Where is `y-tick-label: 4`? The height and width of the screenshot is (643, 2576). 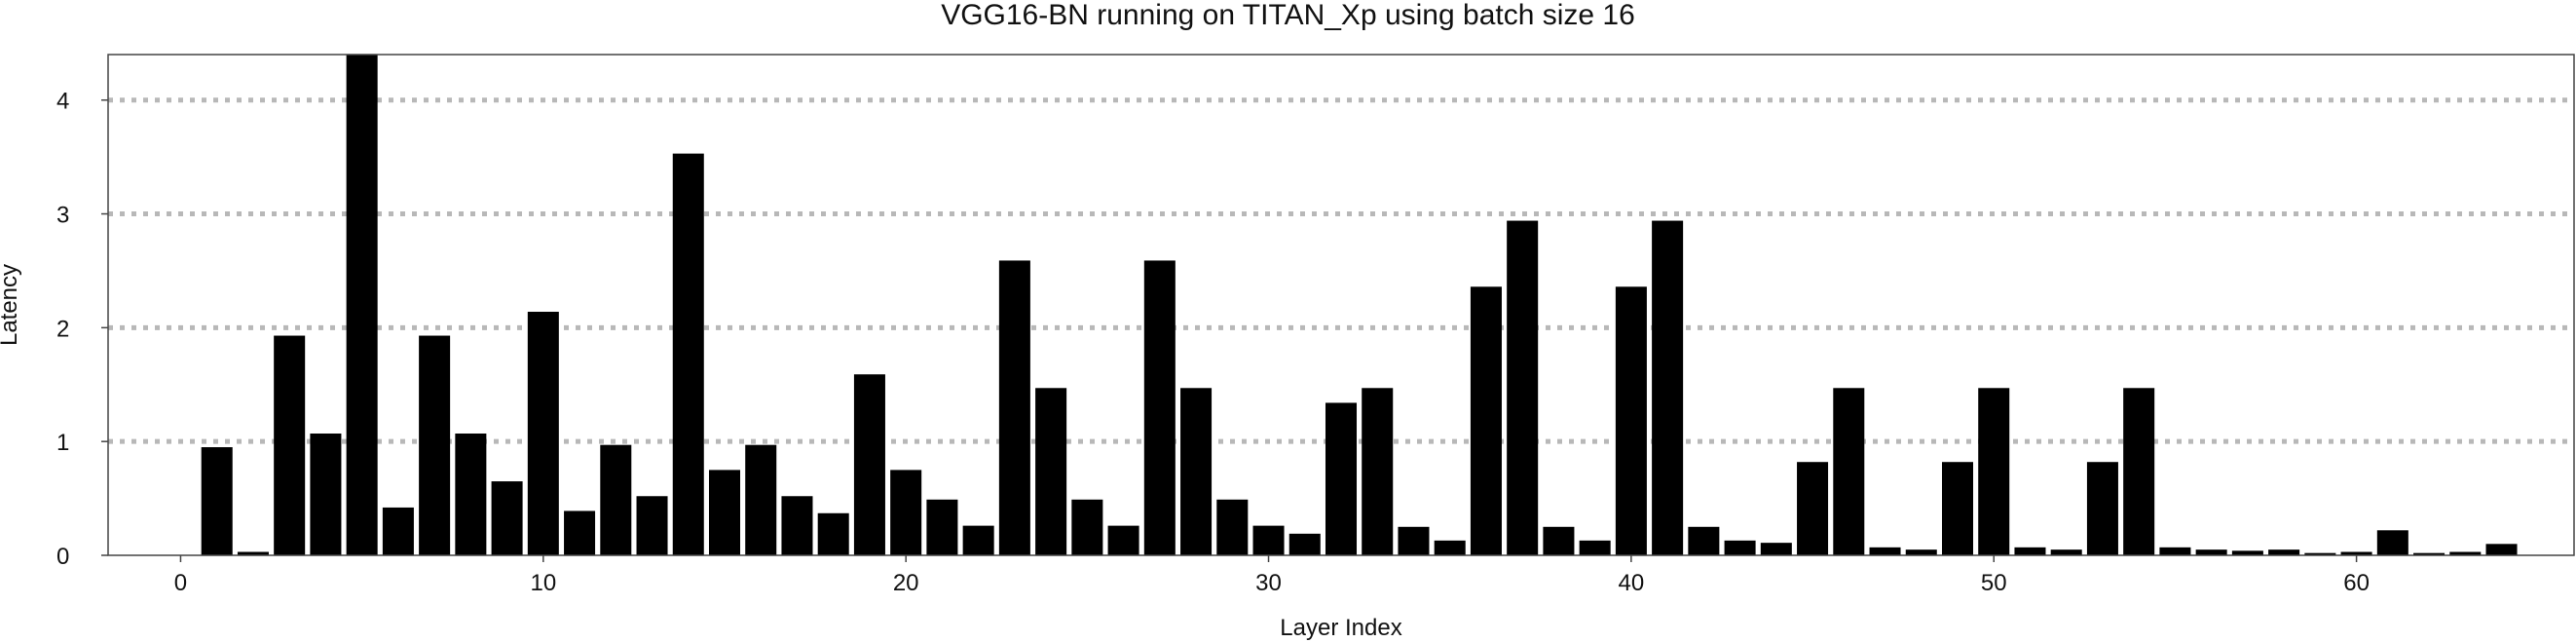
y-tick-label: 4 is located at coordinates (62, 102).